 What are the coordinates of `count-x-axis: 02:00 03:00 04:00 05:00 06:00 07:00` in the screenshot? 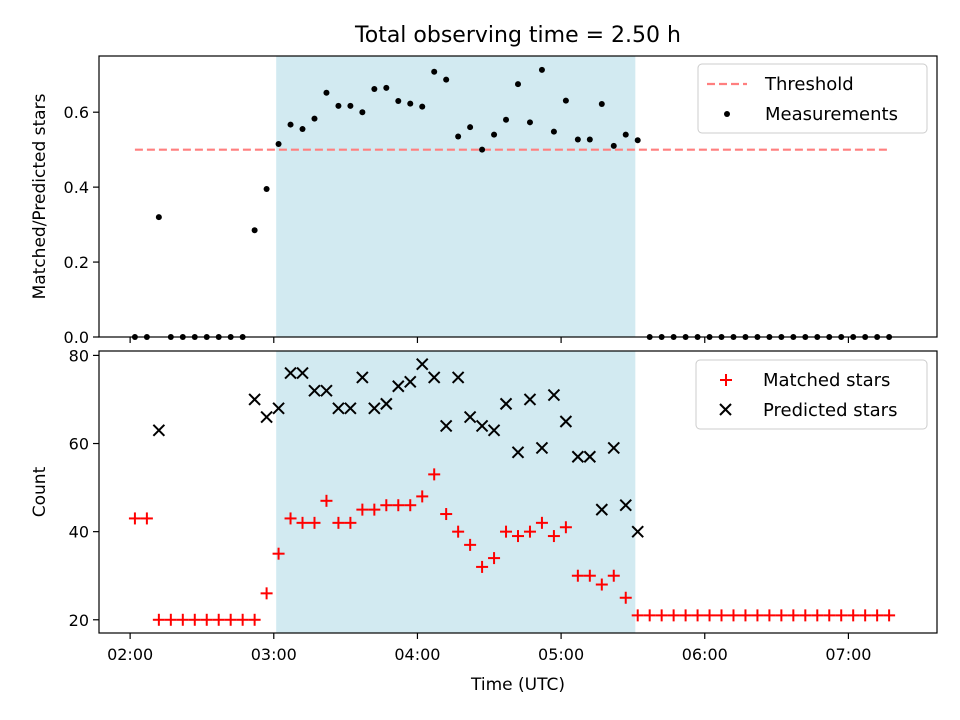 It's located at (489, 648).